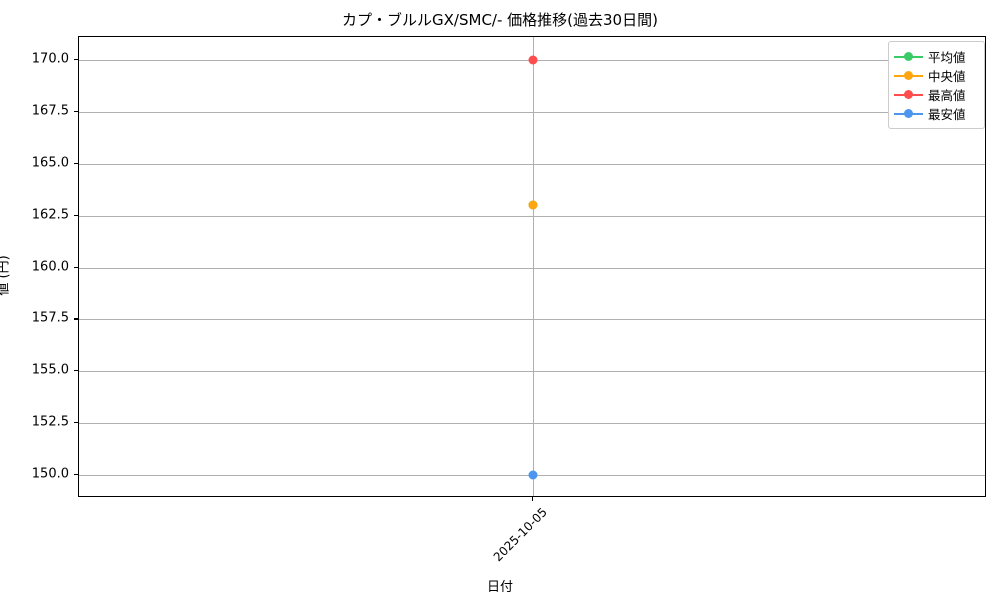 Image resolution: width=1000 pixels, height=600 pixels. What do you see at coordinates (533, 499) in the screenshot?
I see `x-tick-mark` at bounding box center [533, 499].